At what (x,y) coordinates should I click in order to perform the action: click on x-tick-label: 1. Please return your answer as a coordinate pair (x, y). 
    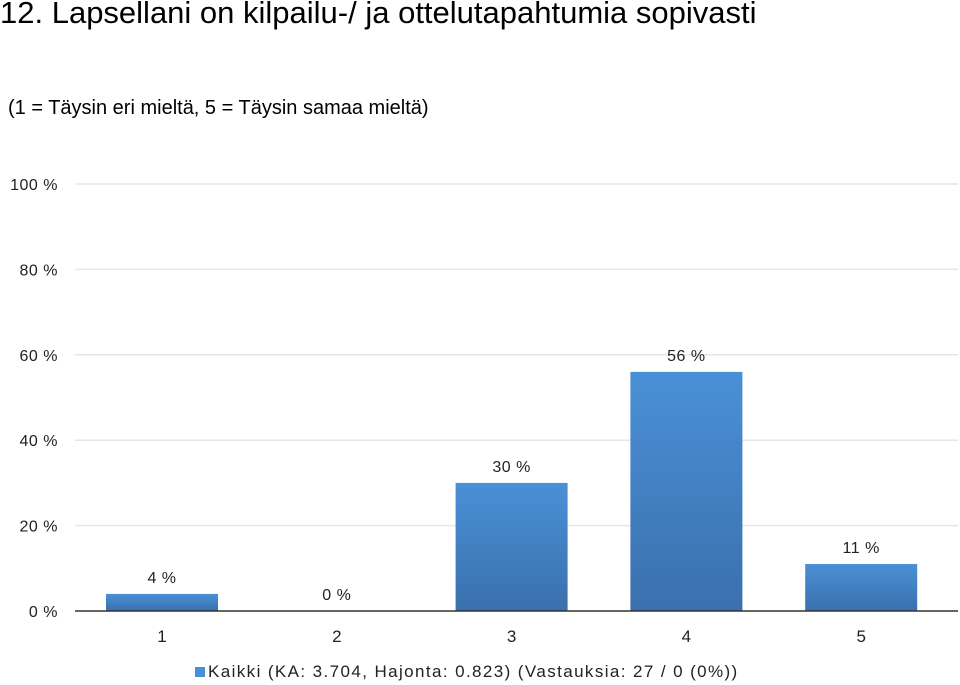
    Looking at the image, I should click on (161, 636).